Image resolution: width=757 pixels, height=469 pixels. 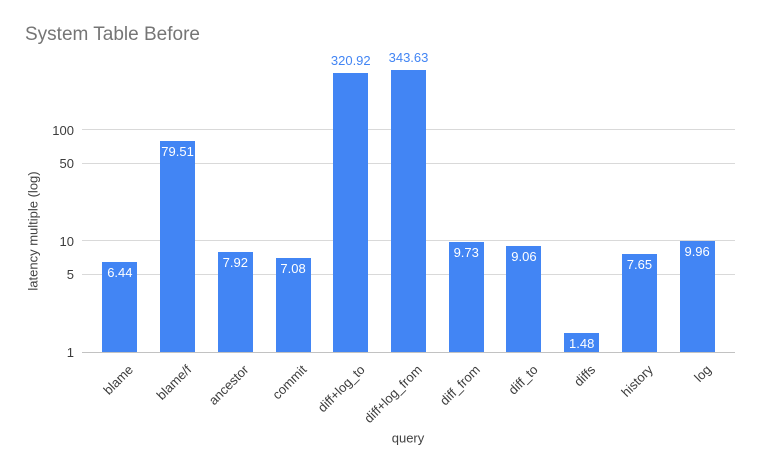 I want to click on x-tick-label: blame/f, so click(x=174, y=382).